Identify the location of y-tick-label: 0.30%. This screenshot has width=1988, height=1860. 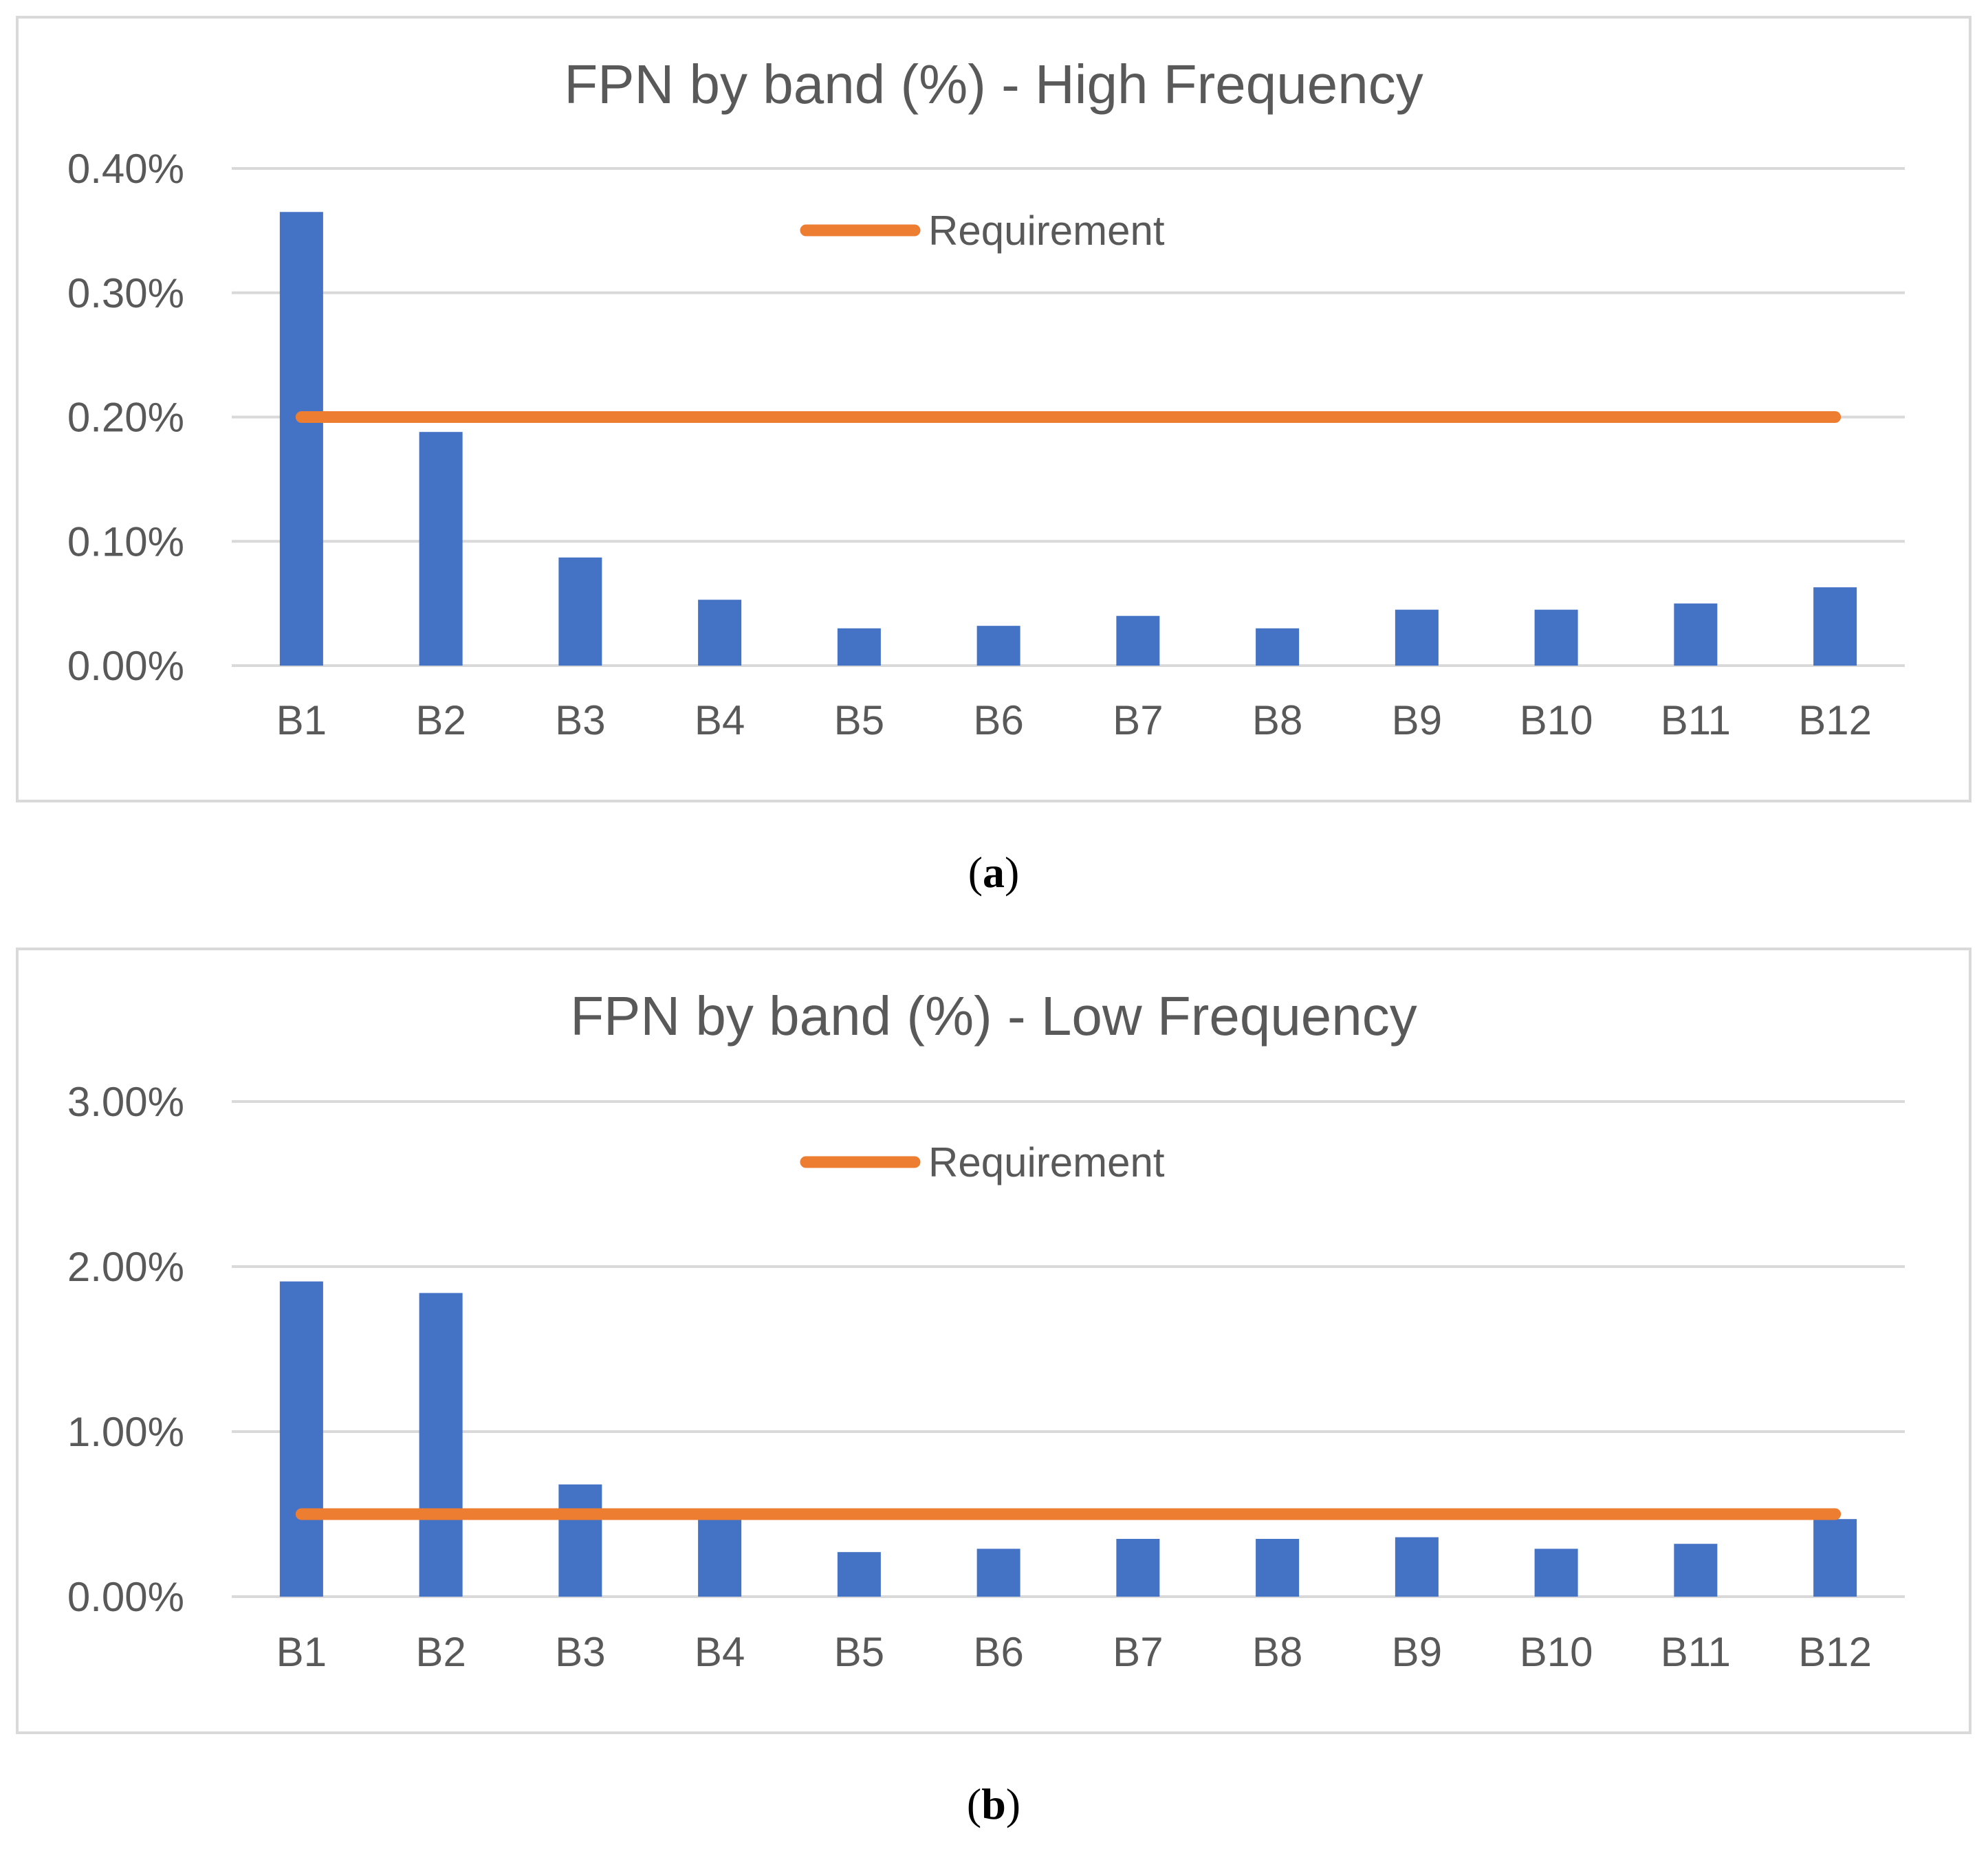
(125, 293).